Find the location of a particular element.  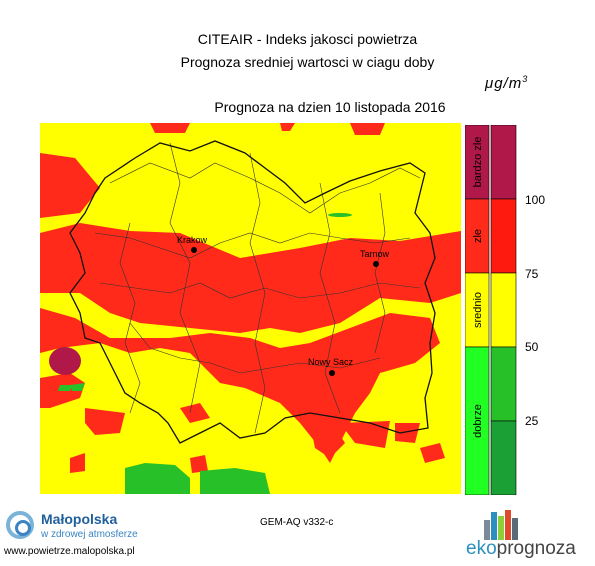

legend-bad is located at coordinates (477, 236).